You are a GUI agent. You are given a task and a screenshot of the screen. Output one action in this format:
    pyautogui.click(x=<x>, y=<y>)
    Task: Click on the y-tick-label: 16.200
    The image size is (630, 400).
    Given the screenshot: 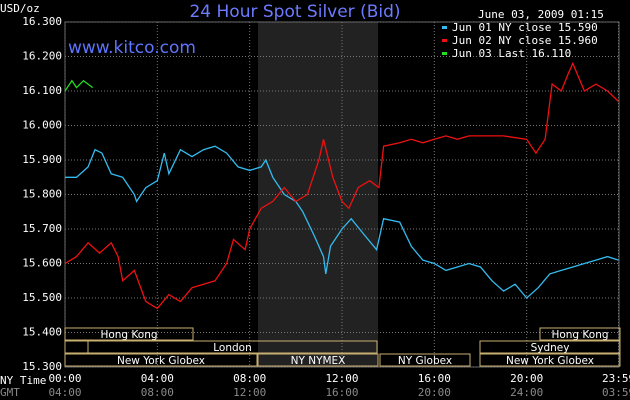 What is the action you would take?
    pyautogui.click(x=42, y=56)
    